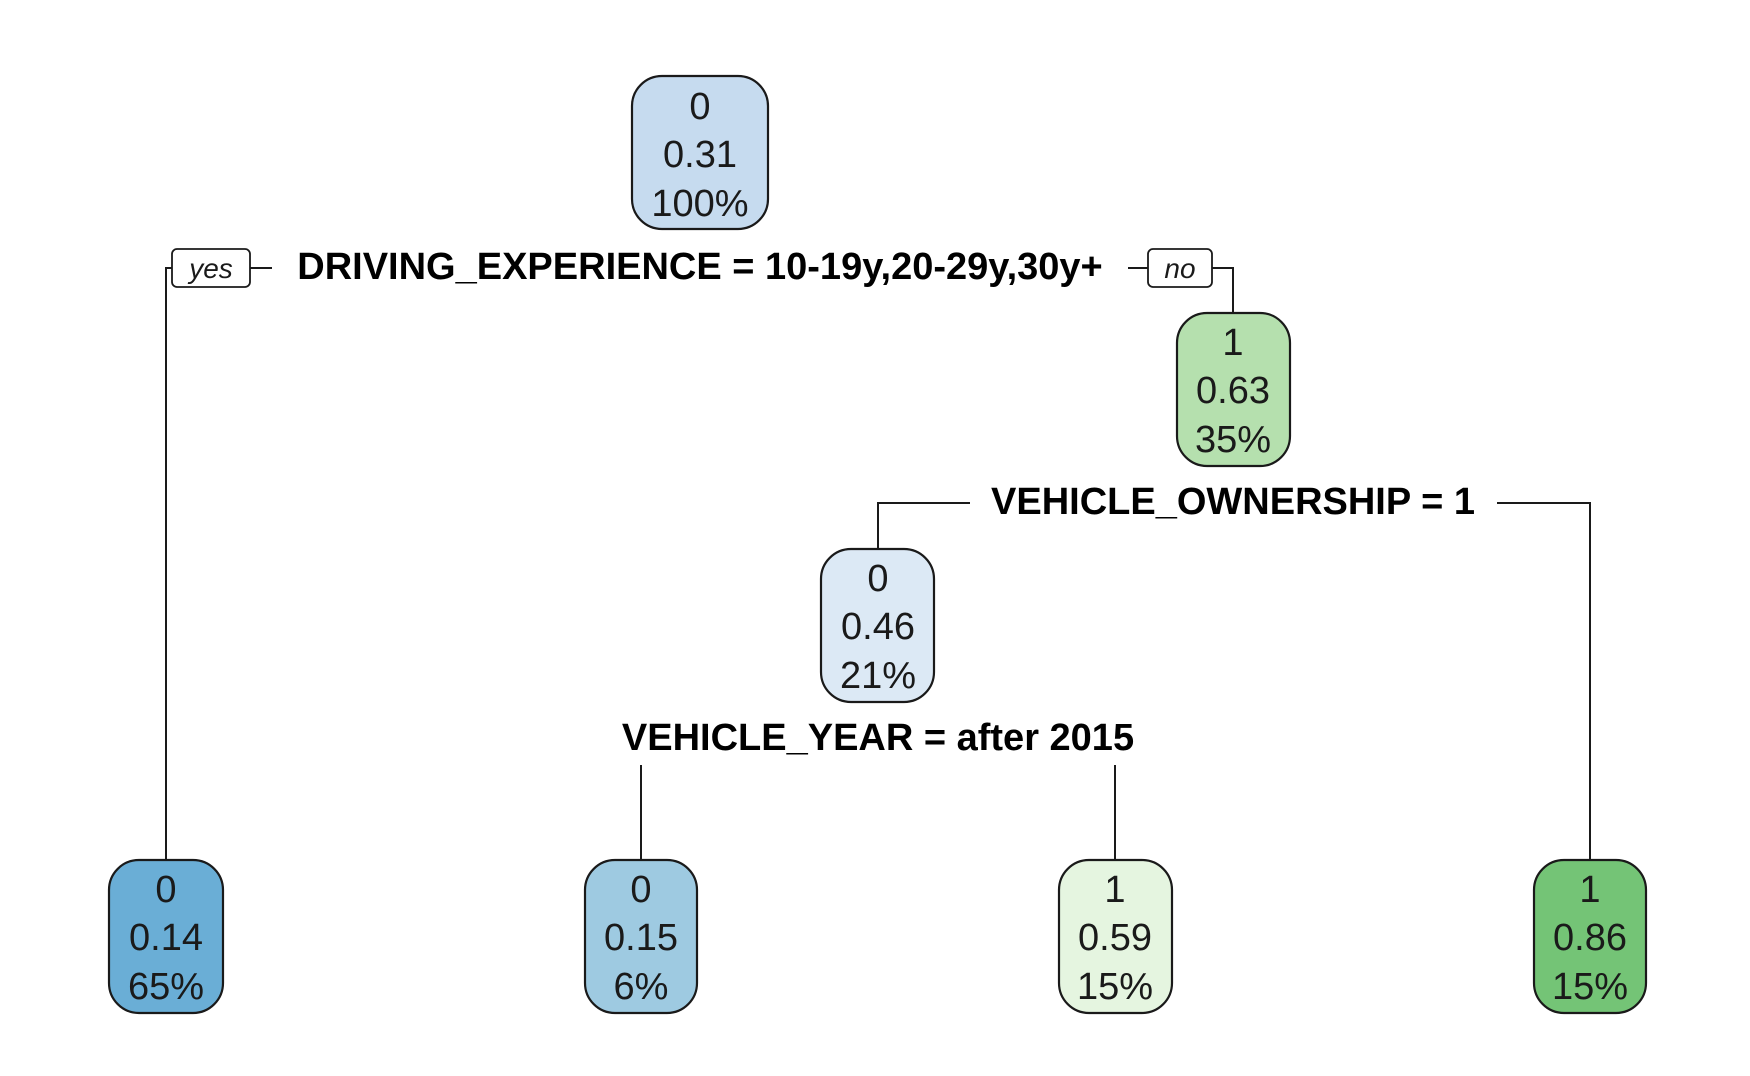 The height and width of the screenshot is (1076, 1750). I want to click on edge-root-to-leaf1, so click(168, 563).